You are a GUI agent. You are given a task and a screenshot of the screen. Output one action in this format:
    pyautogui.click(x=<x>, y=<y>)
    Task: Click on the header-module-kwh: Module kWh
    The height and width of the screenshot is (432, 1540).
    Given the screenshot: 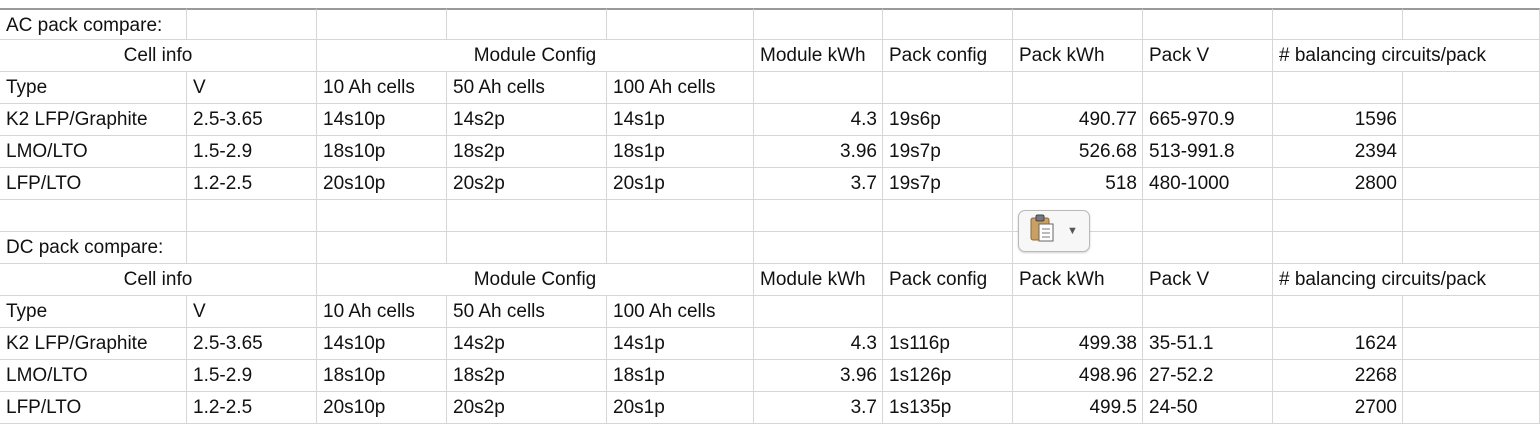 What is the action you would take?
    pyautogui.click(x=818, y=56)
    